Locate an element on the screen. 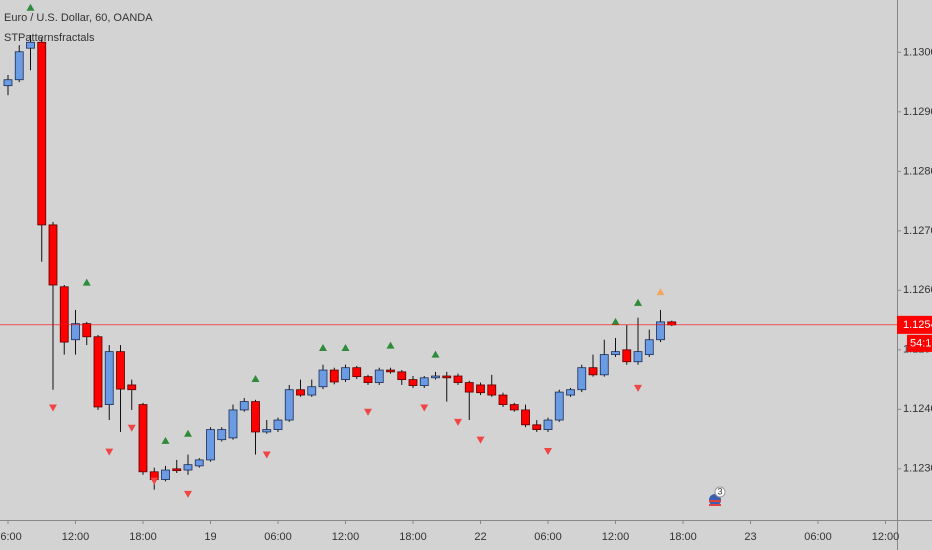 Image resolution: width=932 pixels, height=550 pixels. y-tick-label: 1.12800 is located at coordinates (917, 171).